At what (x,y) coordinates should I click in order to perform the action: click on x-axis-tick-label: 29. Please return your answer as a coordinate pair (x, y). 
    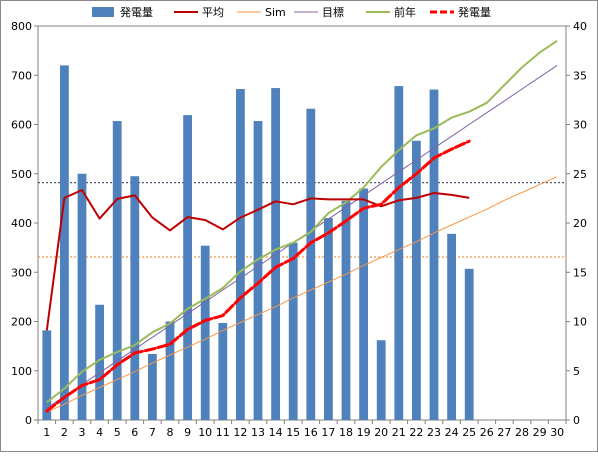
    Looking at the image, I should click on (540, 432).